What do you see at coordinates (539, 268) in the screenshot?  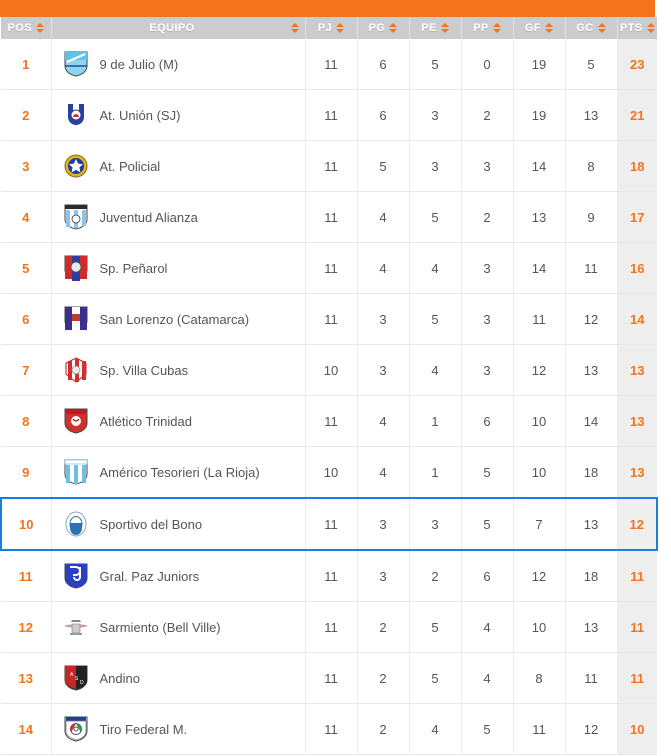 I see `cell-gf: 14` at bounding box center [539, 268].